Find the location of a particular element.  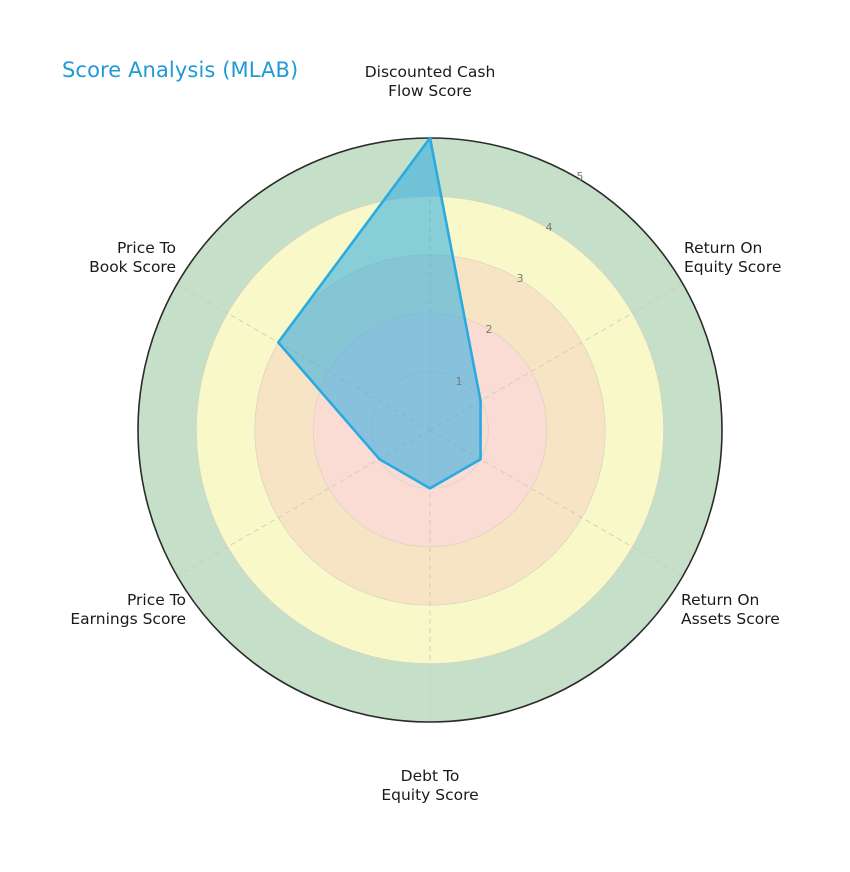

axis-label-line: Flow Score is located at coordinates (430, 91).